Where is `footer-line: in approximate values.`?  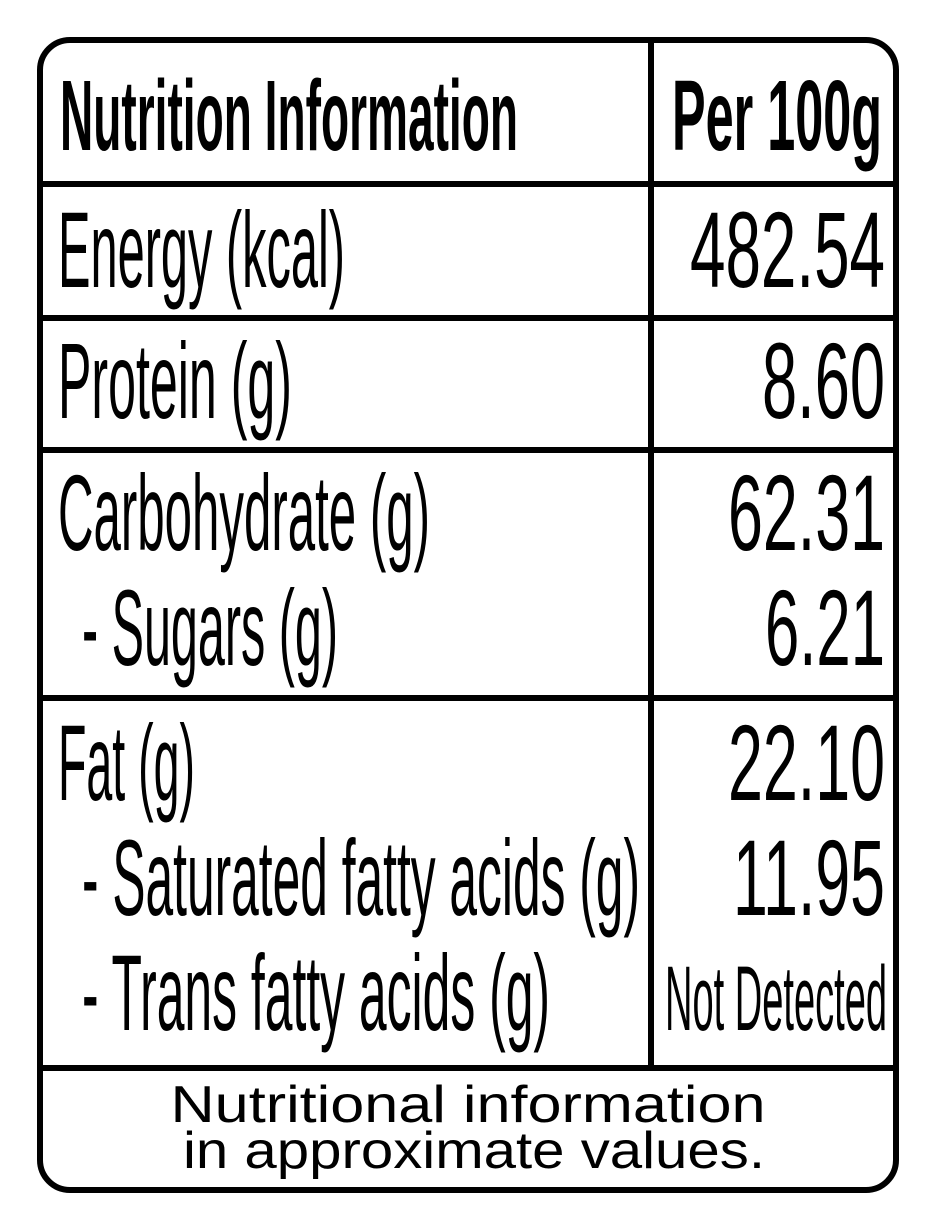 footer-line: in approximate values. is located at coordinates (474, 1151).